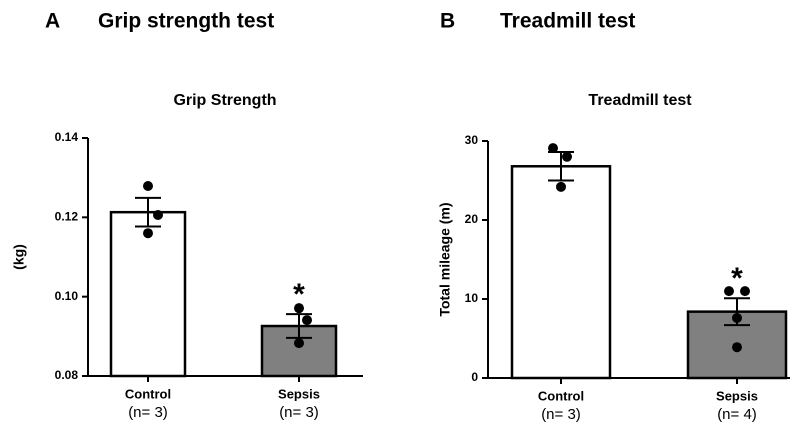 Image resolution: width=810 pixels, height=428 pixels. I want to click on y-tick-label: 10, so click(472, 298).